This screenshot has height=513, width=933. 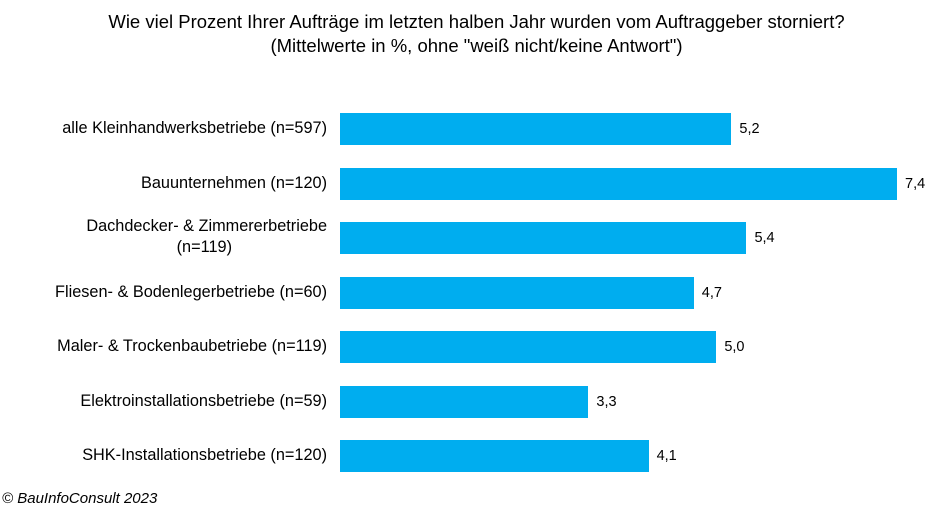 What do you see at coordinates (233, 182) in the screenshot?
I see `category-label: Bauunternehmen (n=120)` at bounding box center [233, 182].